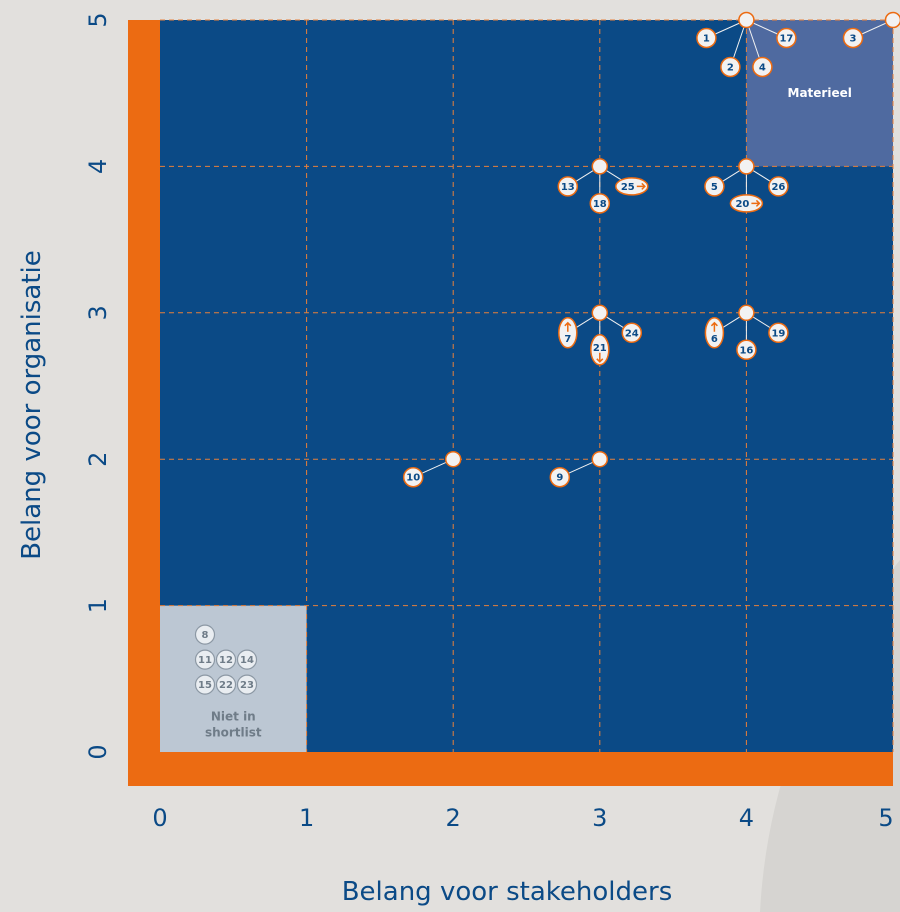 The image size is (900, 912). I want to click on shortlist-label: 11, so click(205, 660).